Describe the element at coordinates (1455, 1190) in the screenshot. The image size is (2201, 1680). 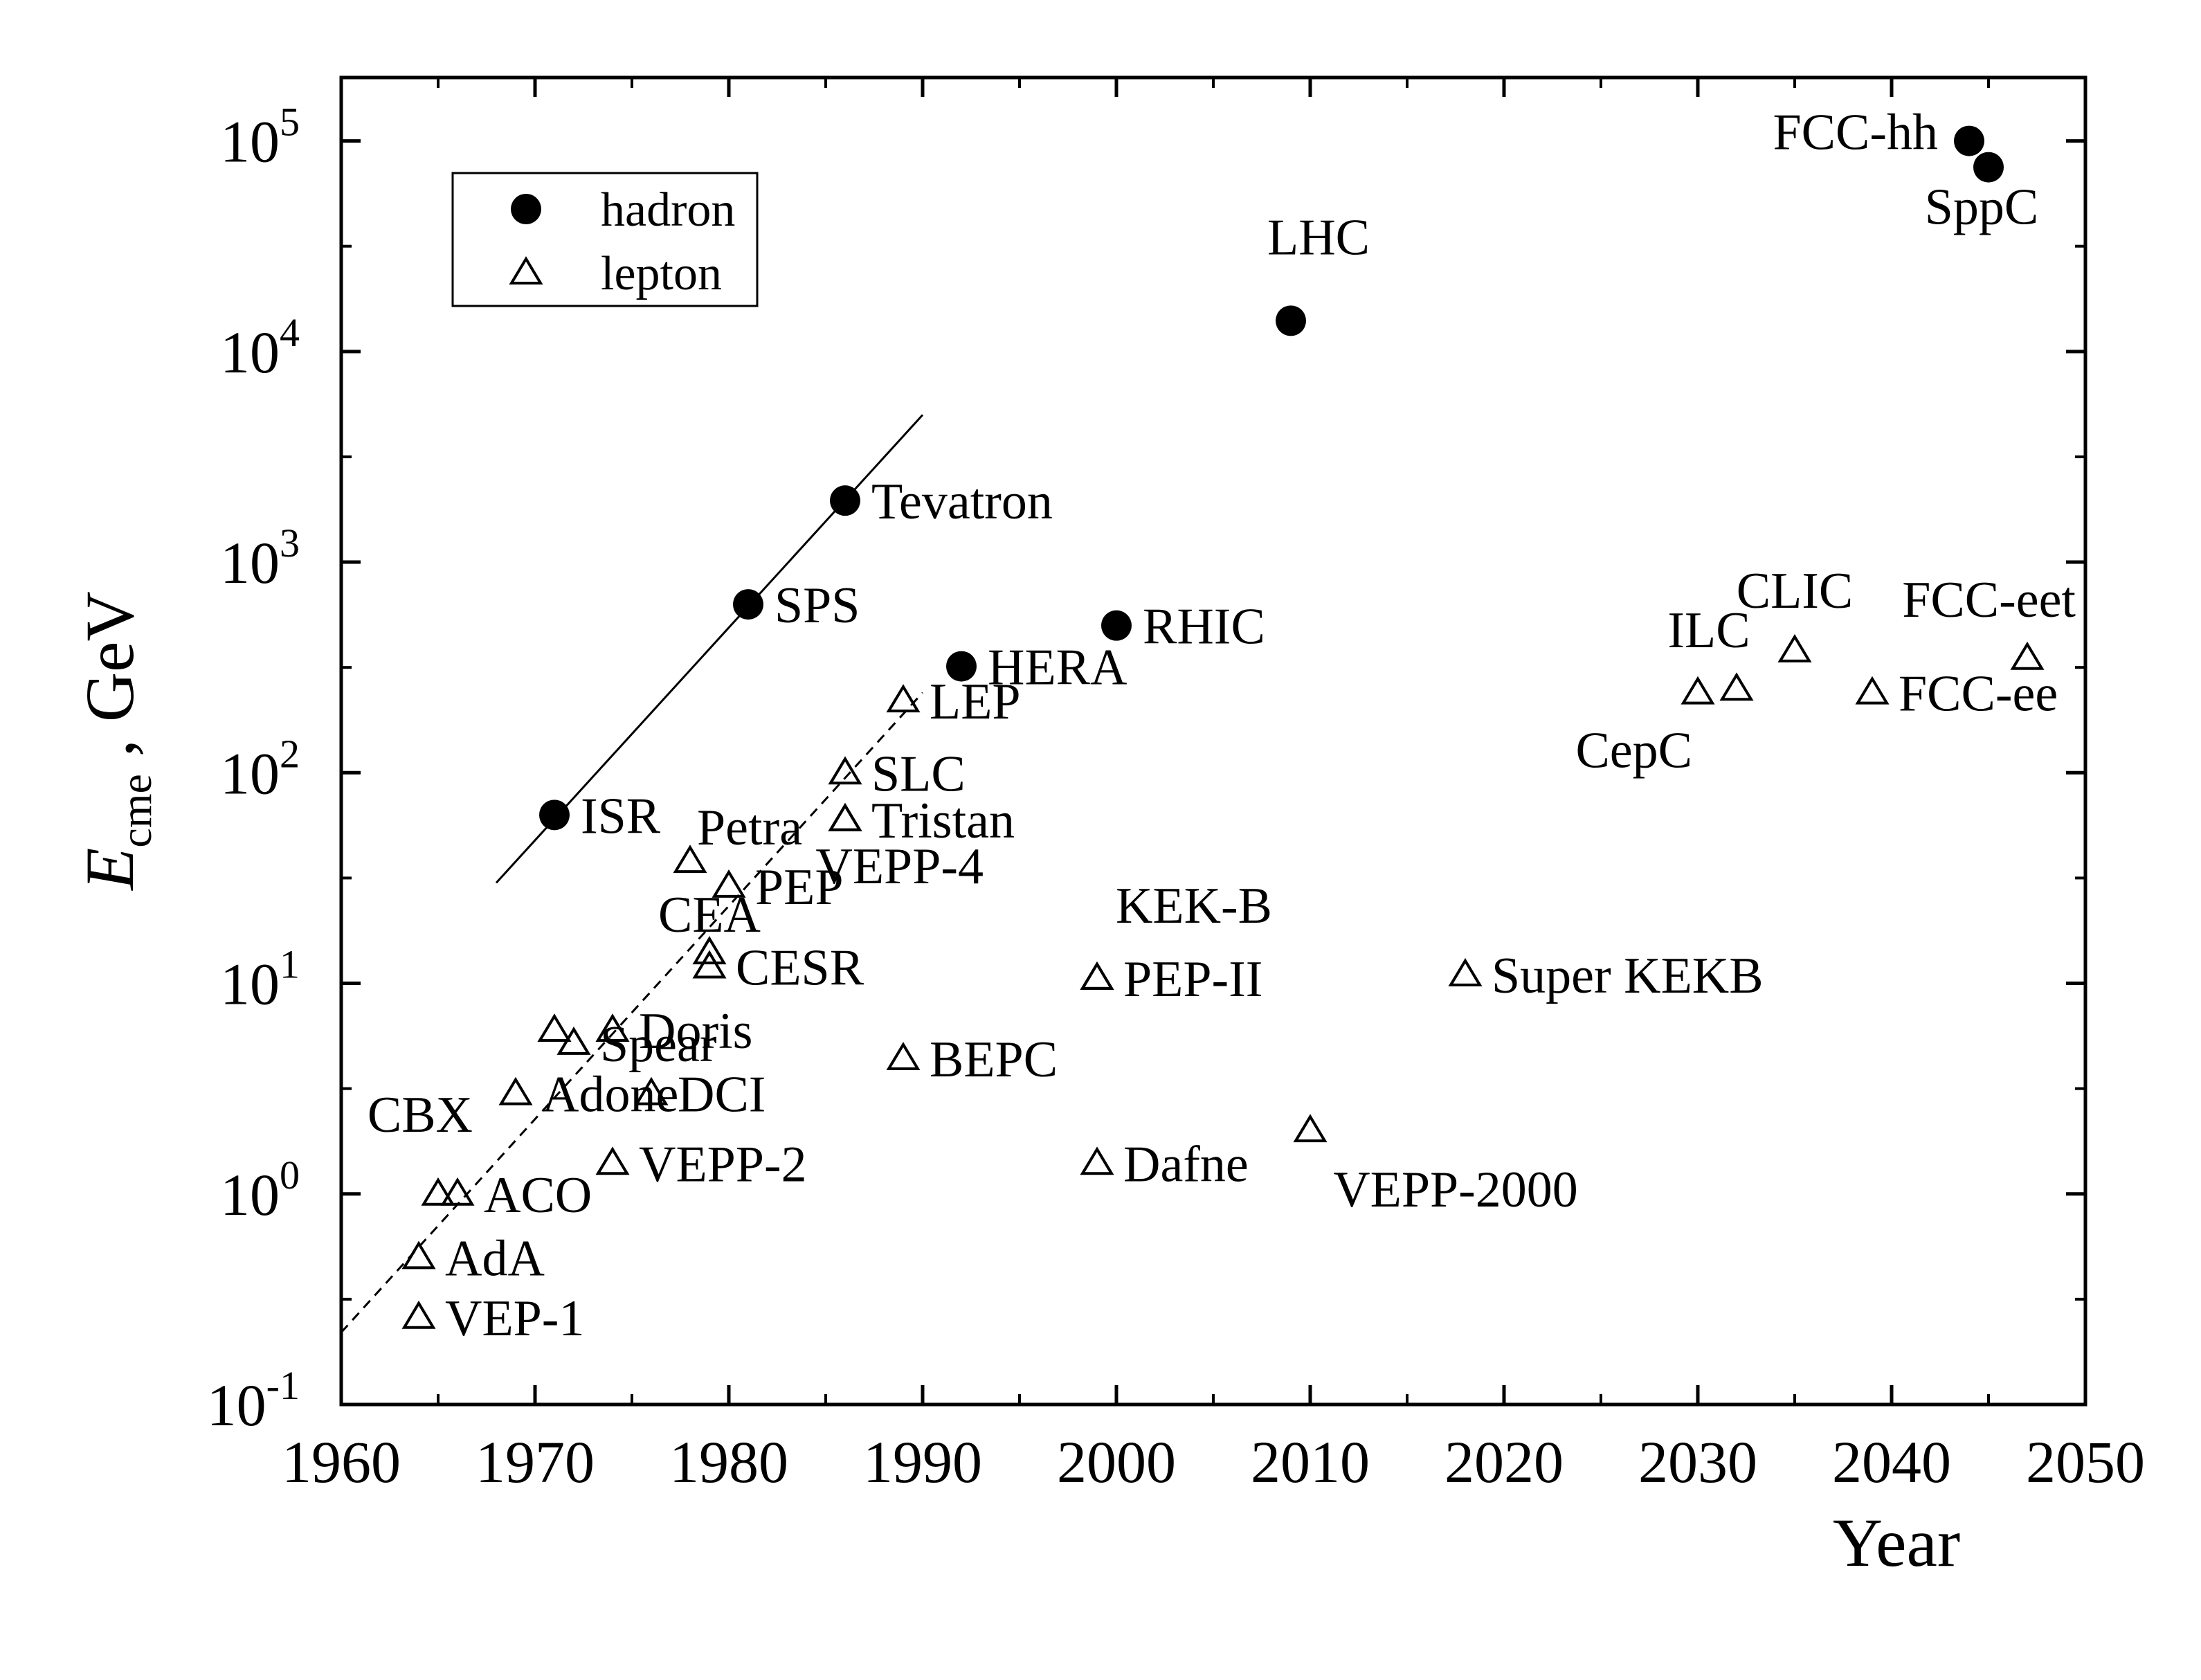
I see `point-label: VEPP-2000` at that location.